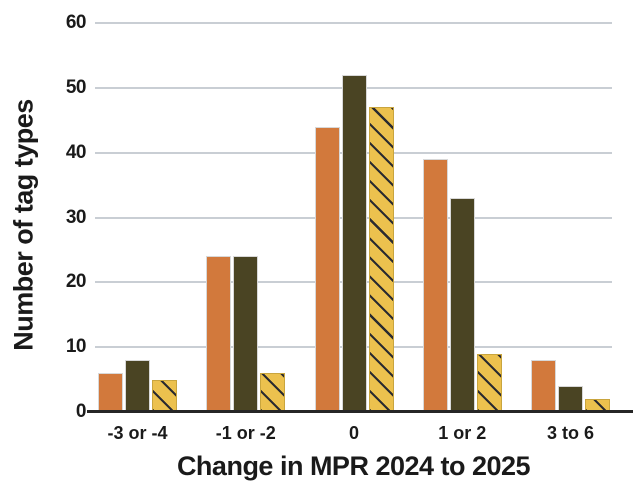 The image size is (640, 490). Describe the element at coordinates (353, 466) in the screenshot. I see `x-axis-title: Change in MPR 2024 to 2025` at that location.